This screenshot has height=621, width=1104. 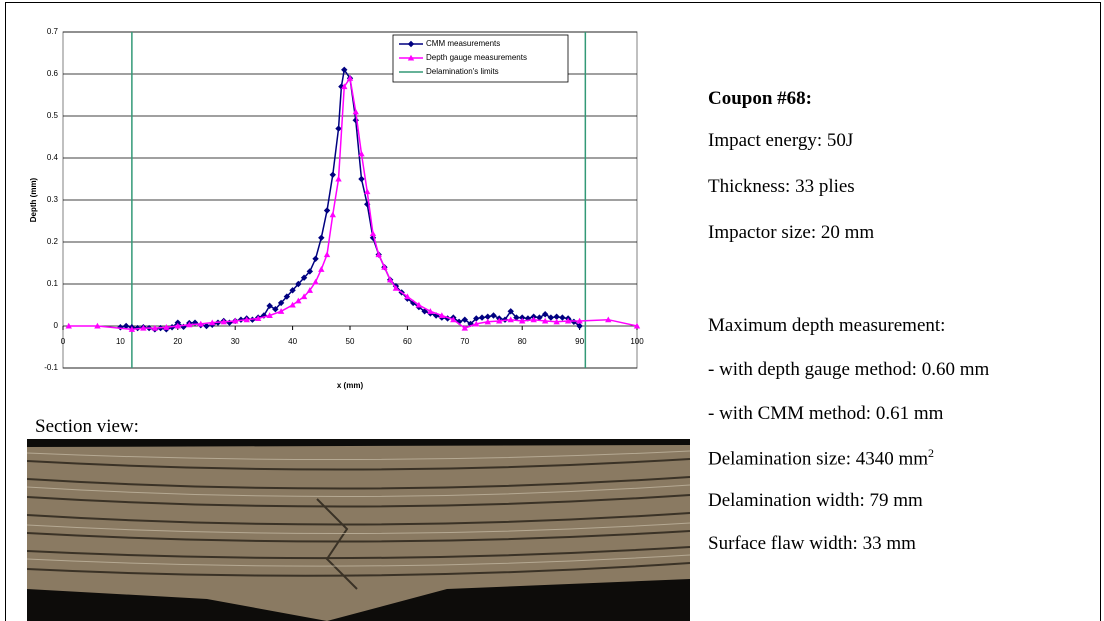 I want to click on x-tick-label: 10, so click(x=120, y=341).